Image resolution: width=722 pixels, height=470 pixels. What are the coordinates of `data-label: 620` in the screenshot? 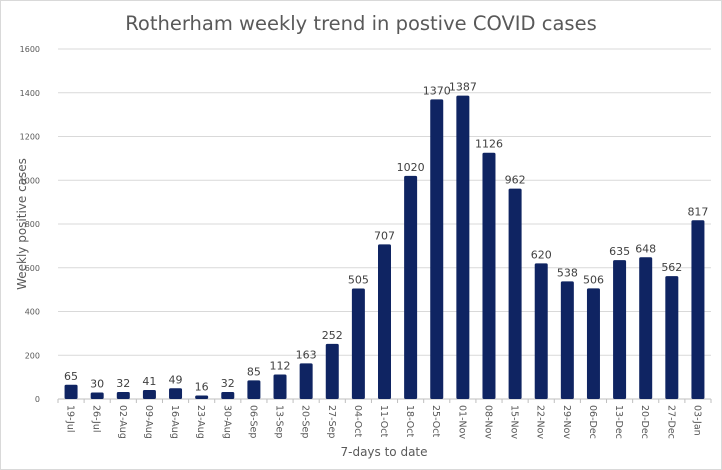 It's located at (541, 254).